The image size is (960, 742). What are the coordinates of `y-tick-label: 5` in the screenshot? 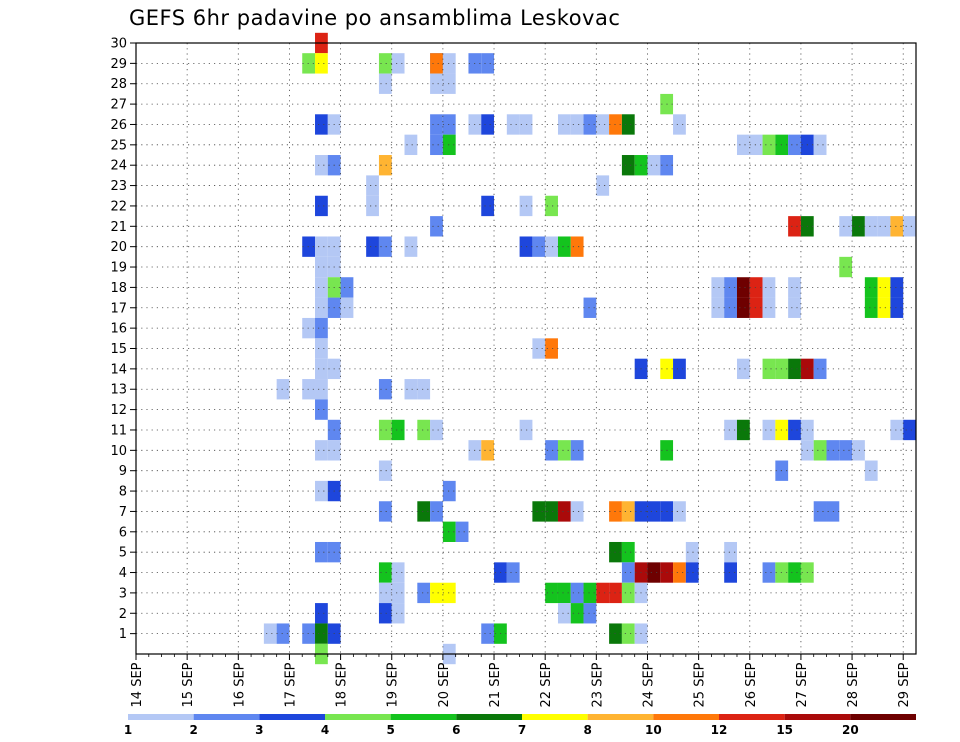 It's located at (123, 553).